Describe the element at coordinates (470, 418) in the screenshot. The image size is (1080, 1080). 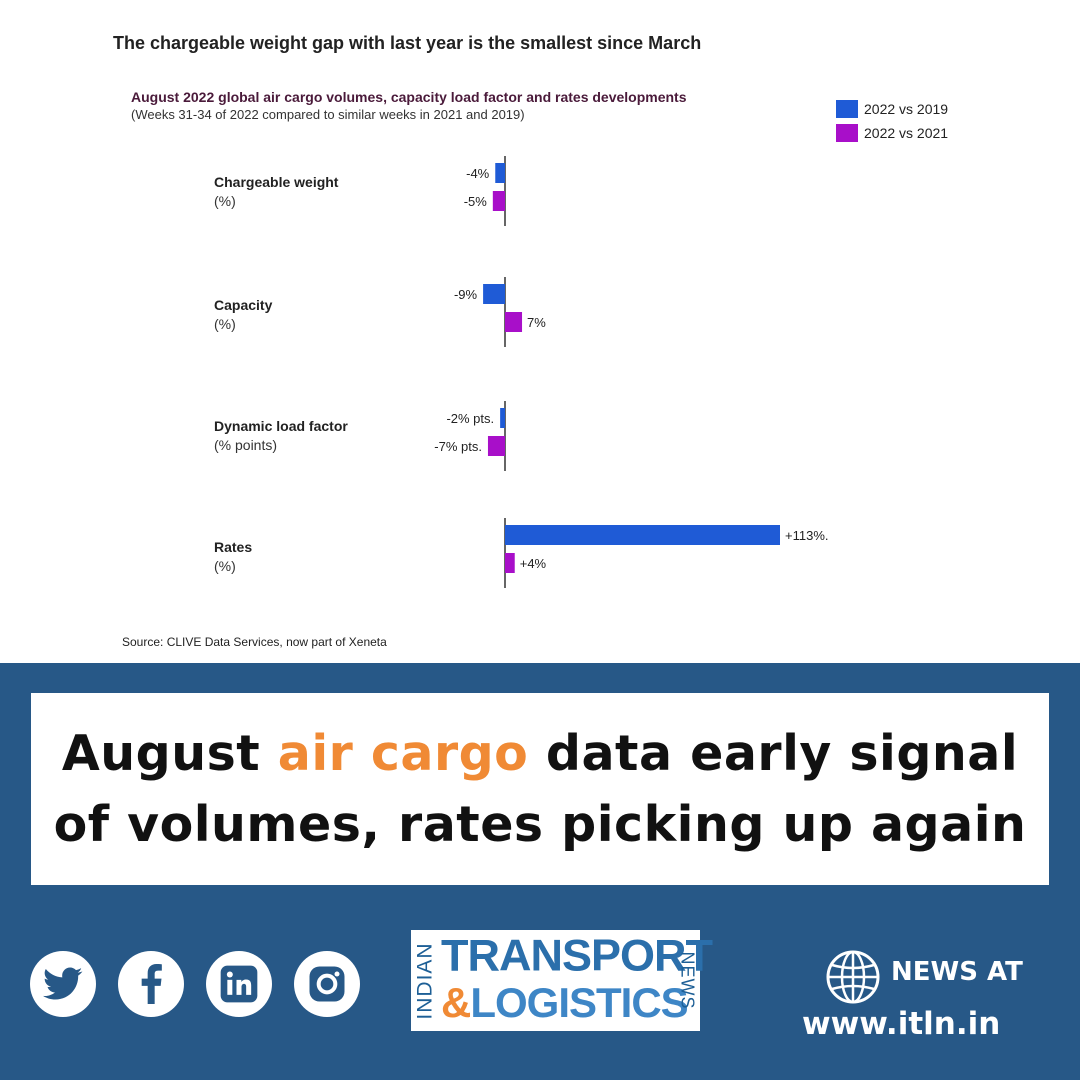
I see `data-label: -2% pts.` at that location.